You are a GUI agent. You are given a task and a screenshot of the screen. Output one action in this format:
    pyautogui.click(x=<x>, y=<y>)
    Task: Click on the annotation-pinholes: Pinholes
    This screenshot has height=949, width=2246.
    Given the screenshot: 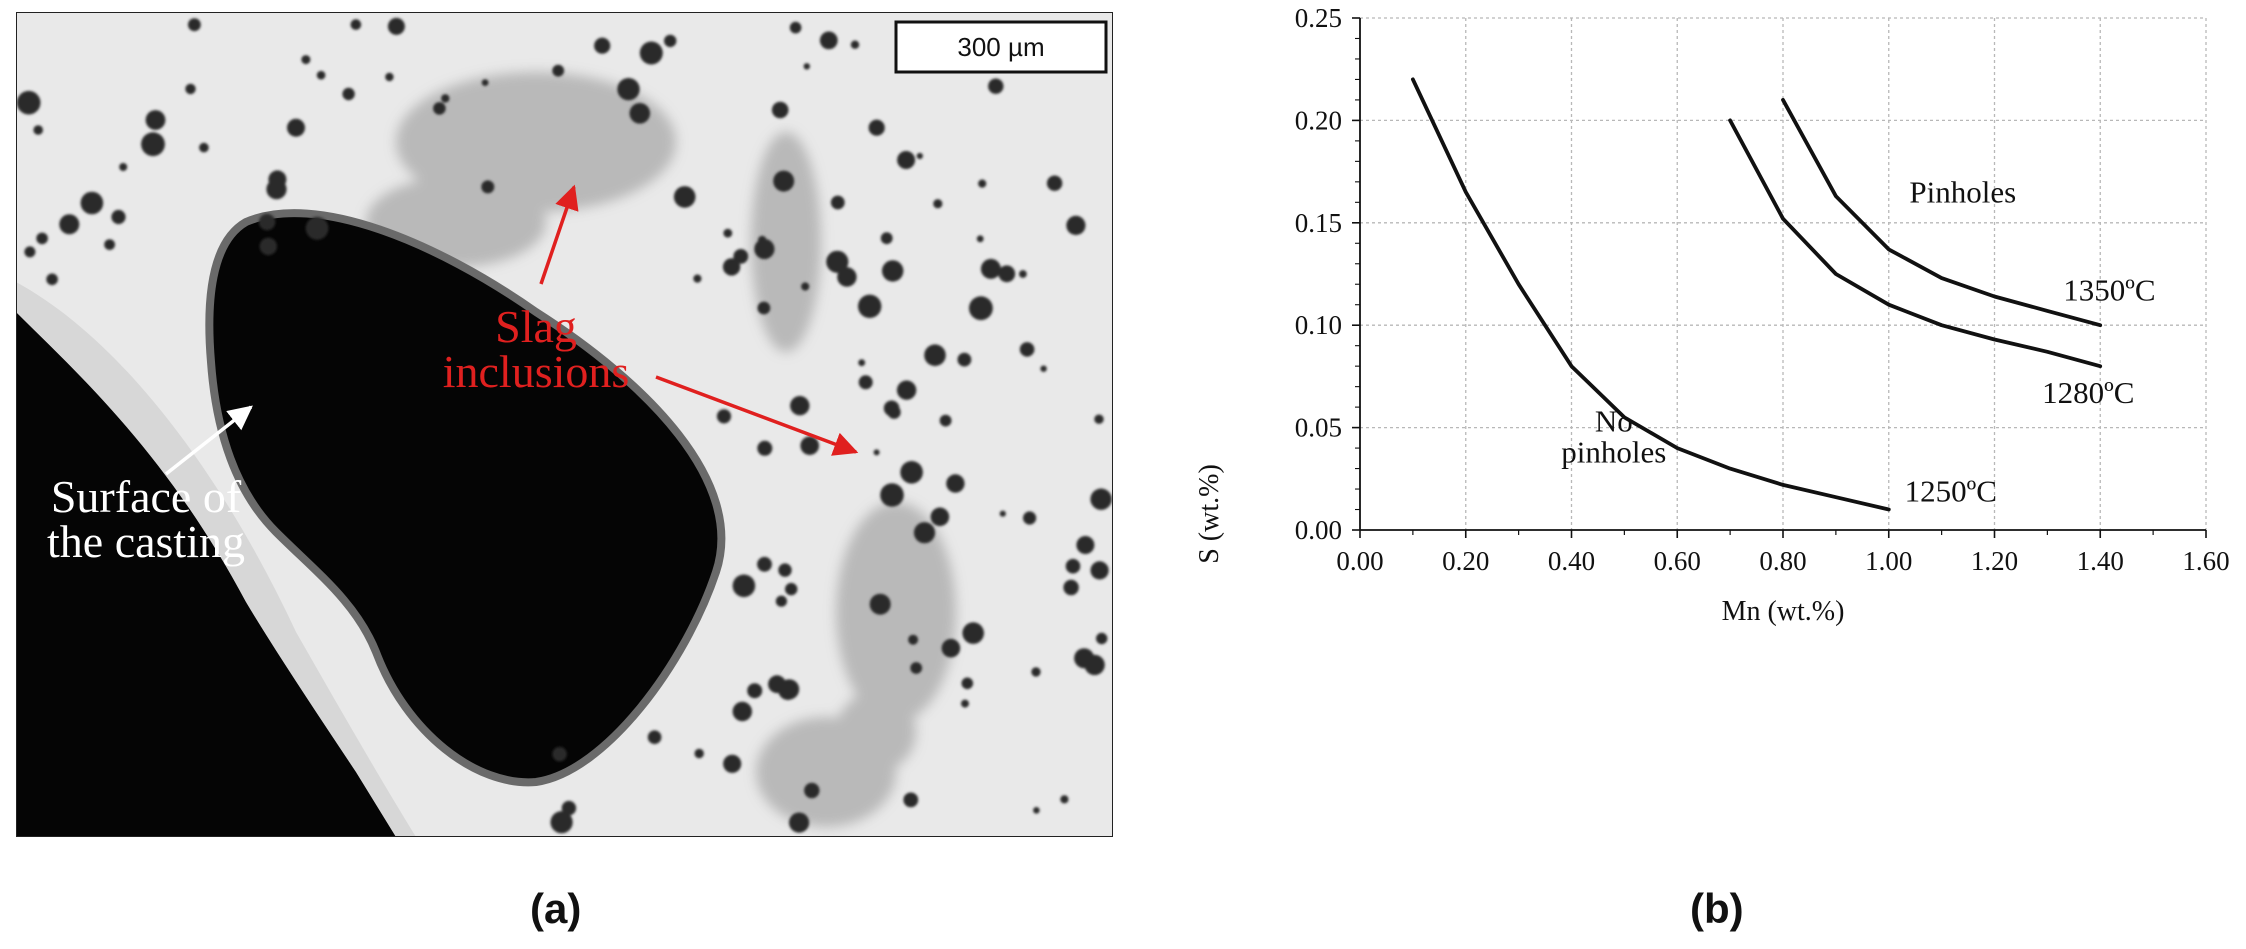 What is the action you would take?
    pyautogui.click(x=1962, y=191)
    